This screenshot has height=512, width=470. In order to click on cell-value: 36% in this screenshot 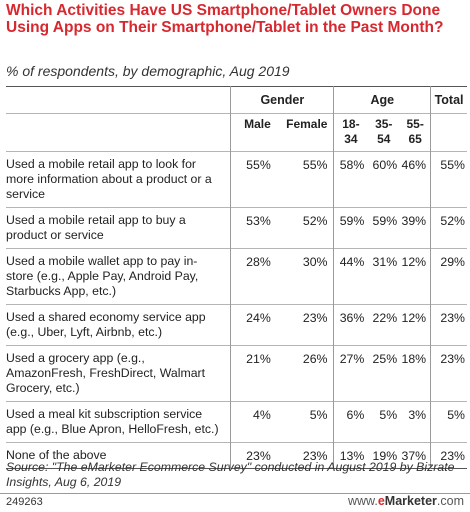, I will do `click(350, 325)`.